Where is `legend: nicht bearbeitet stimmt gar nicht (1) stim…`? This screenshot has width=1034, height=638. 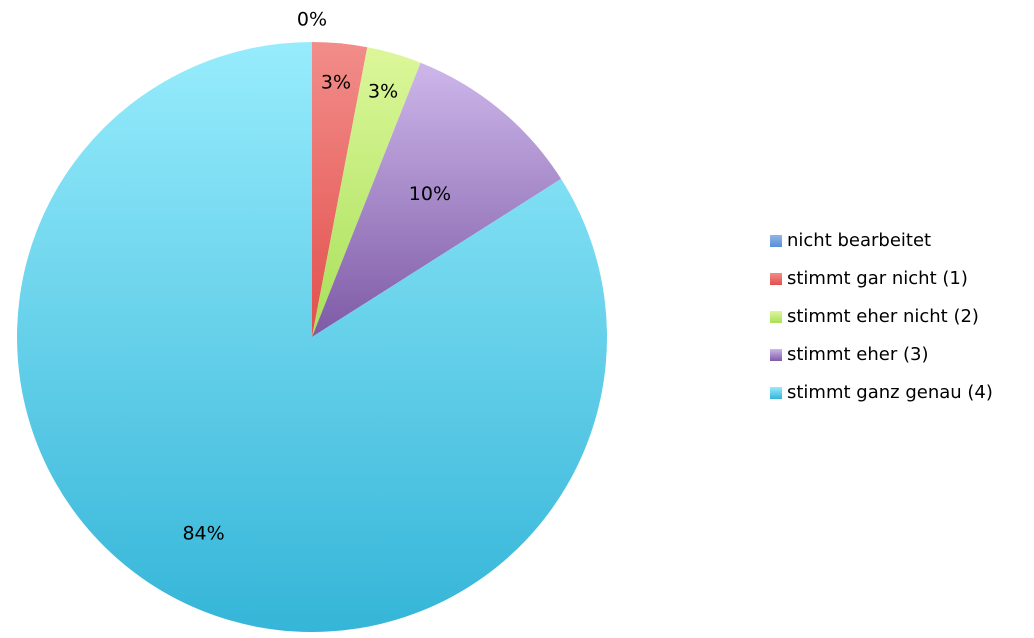
legend: nicht bearbeitet stimmt gar nicht (1) stim… is located at coordinates (881, 316).